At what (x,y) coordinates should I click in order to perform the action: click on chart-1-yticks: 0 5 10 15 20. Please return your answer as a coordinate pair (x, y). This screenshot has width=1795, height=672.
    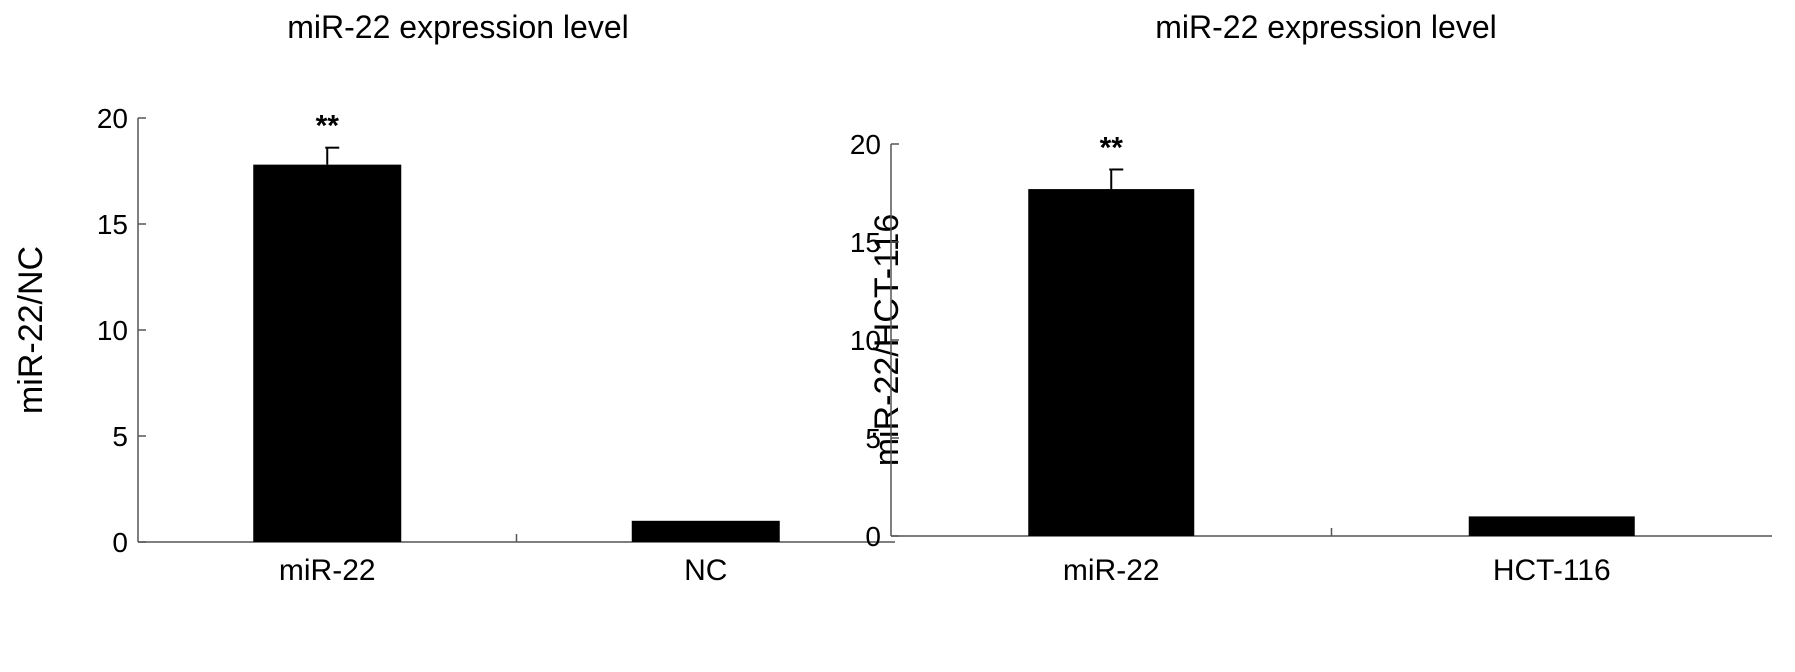
    Looking at the image, I should click on (121, 330).